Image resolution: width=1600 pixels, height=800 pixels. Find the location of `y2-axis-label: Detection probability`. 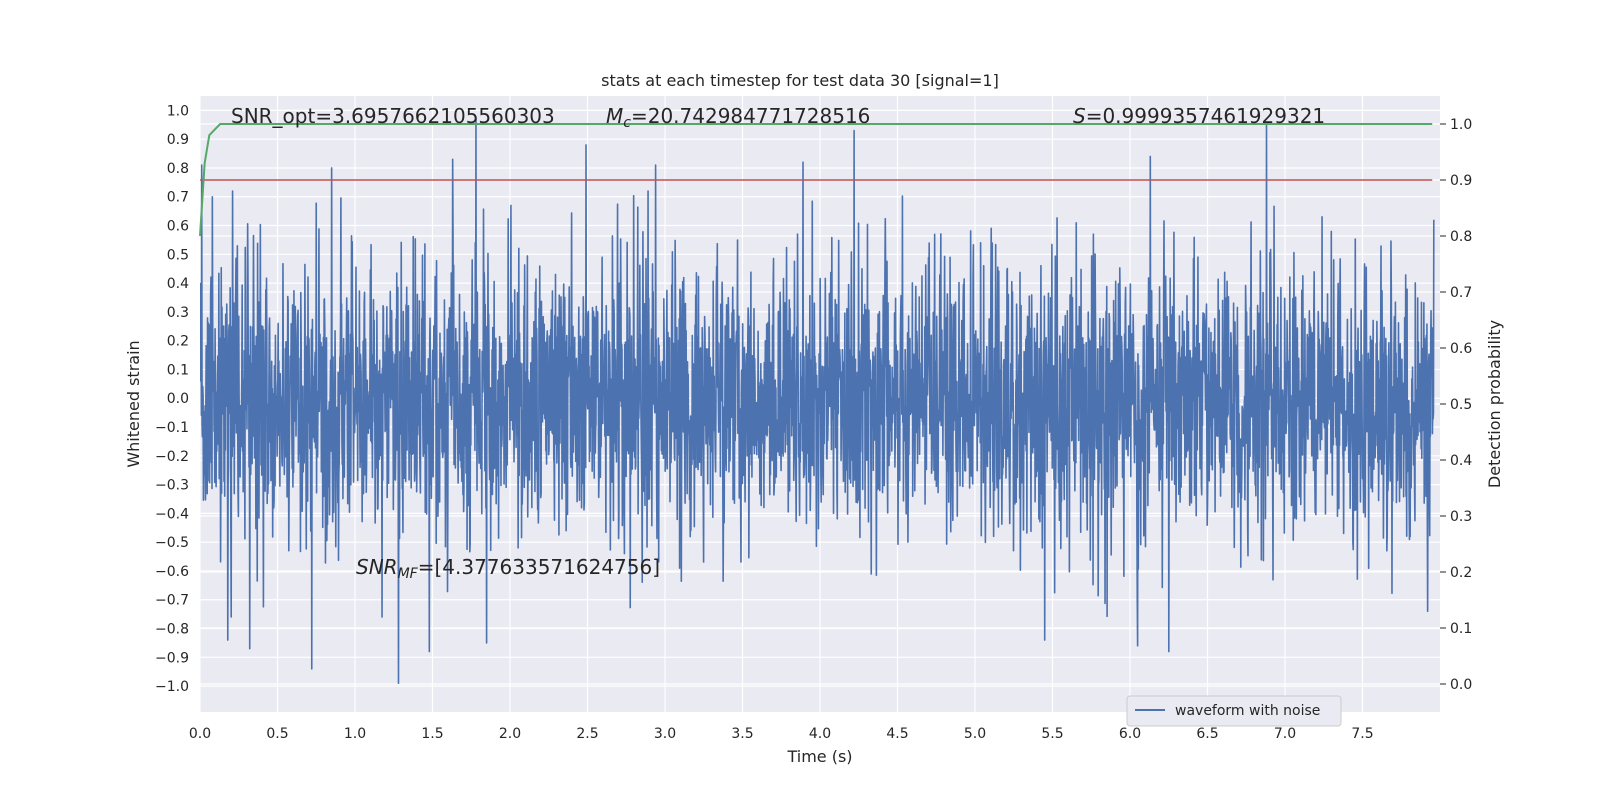

y2-axis-label: Detection probability is located at coordinates (1494, 404).